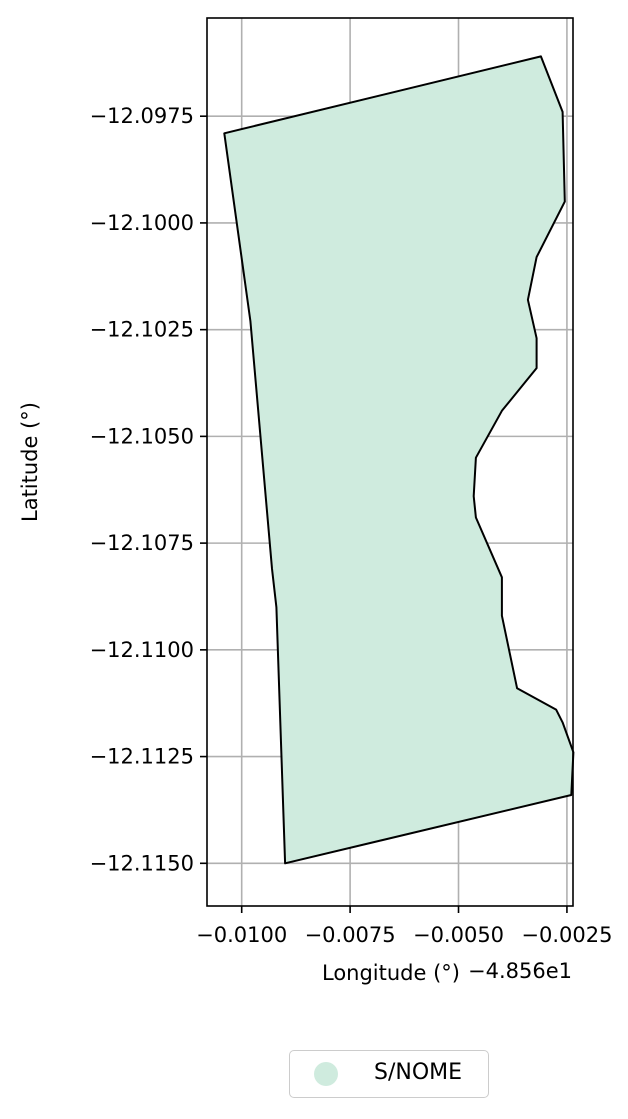  Describe the element at coordinates (142, 757) in the screenshot. I see `y-tick-label: −12.1125` at that location.